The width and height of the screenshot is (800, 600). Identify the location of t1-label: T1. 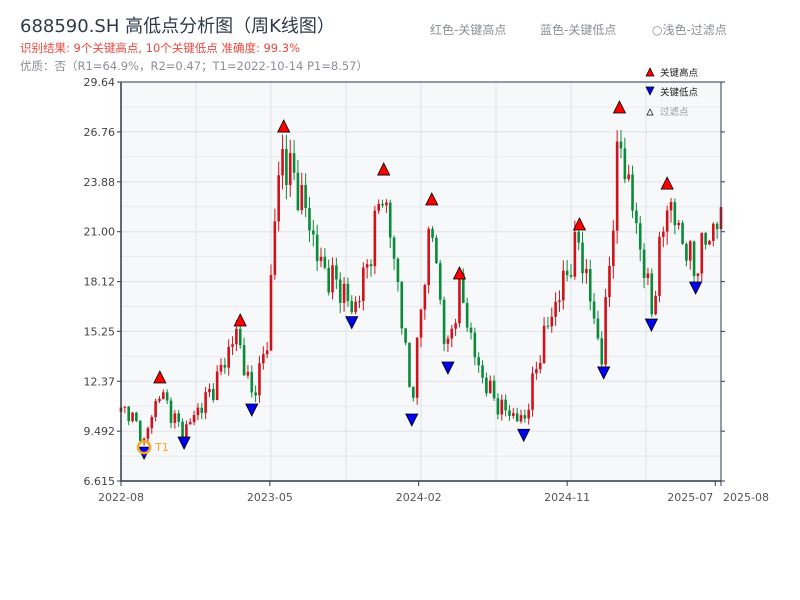
(161, 447).